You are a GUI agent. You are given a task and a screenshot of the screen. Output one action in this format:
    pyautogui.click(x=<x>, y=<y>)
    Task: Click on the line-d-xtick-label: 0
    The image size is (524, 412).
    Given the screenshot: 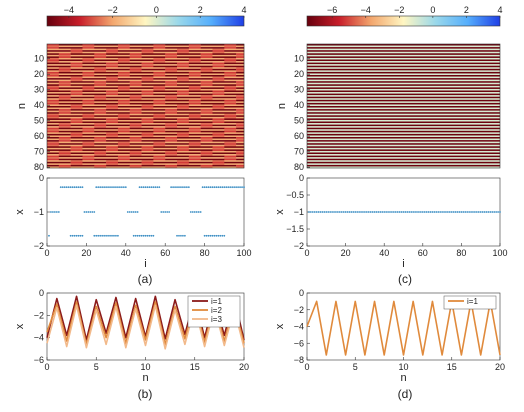 What is the action you would take?
    pyautogui.click(x=306, y=367)
    